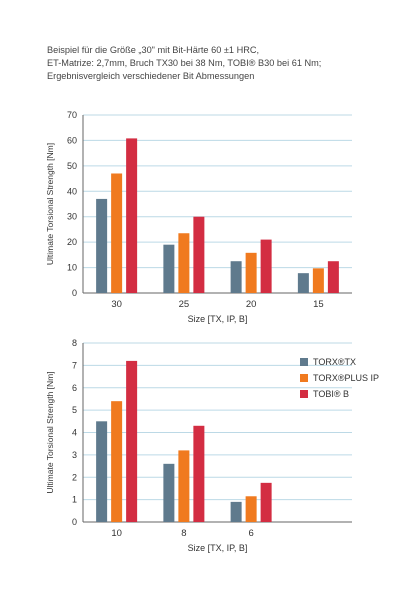 The width and height of the screenshot is (400, 600). I want to click on x-tick-label: 20, so click(251, 304).